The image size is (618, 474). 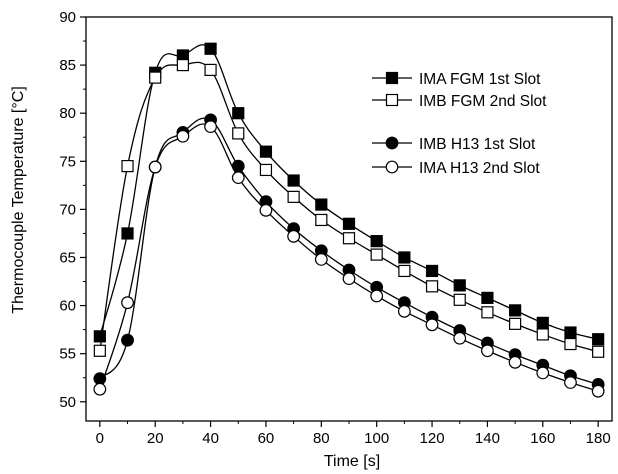 I want to click on y-axis-ticks: 50 55 60 65 70 75 80 85 90, so click(x=72, y=210).